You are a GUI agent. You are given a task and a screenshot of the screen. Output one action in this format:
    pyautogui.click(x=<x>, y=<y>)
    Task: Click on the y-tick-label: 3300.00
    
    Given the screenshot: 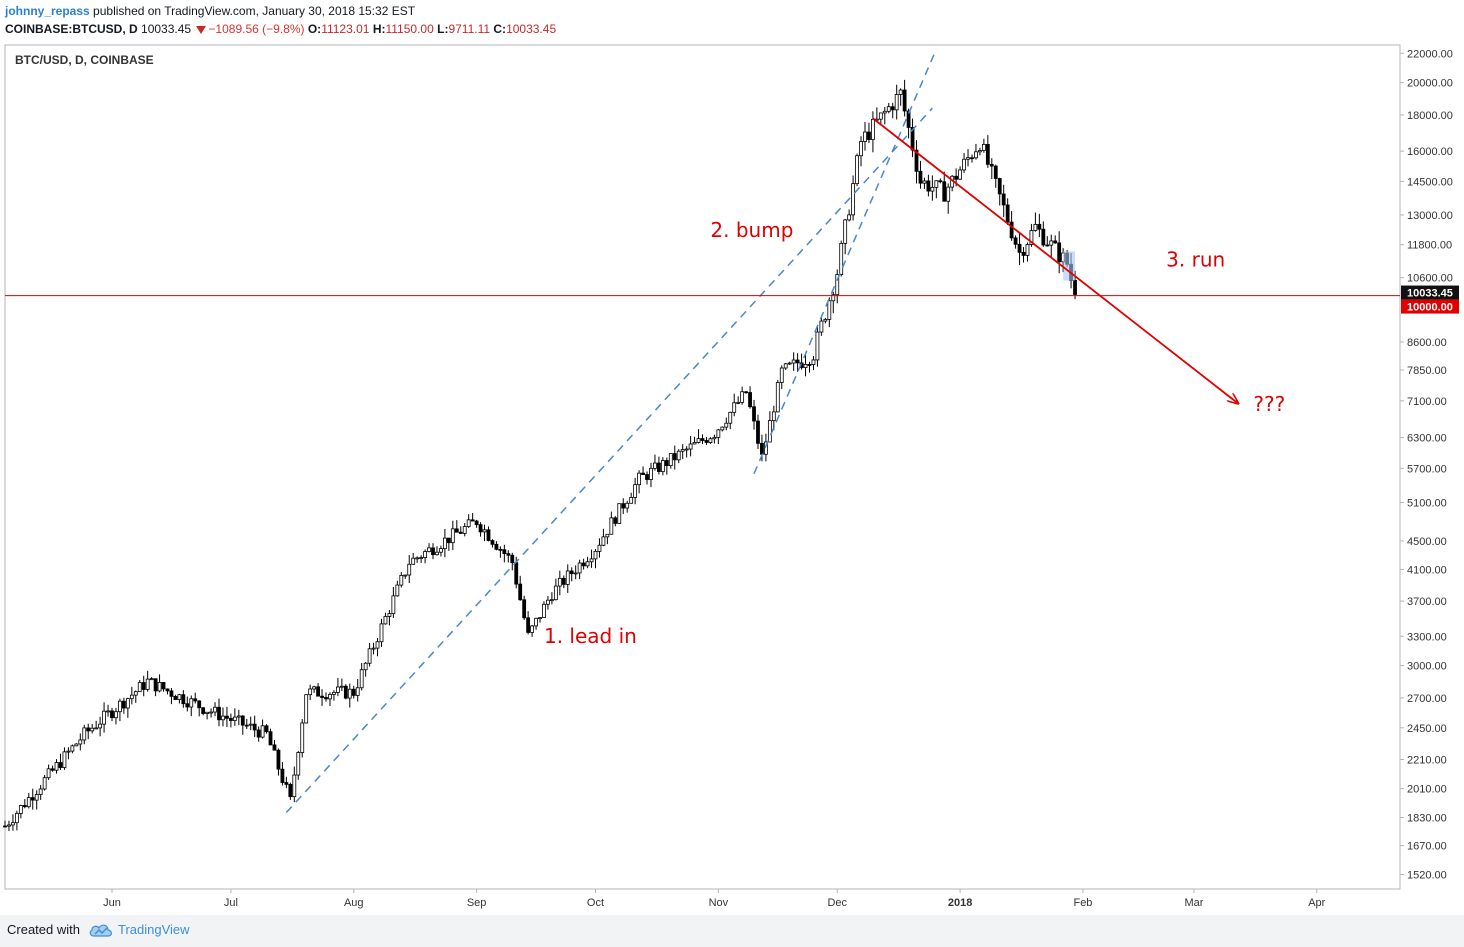 What is the action you would take?
    pyautogui.click(x=1427, y=637)
    